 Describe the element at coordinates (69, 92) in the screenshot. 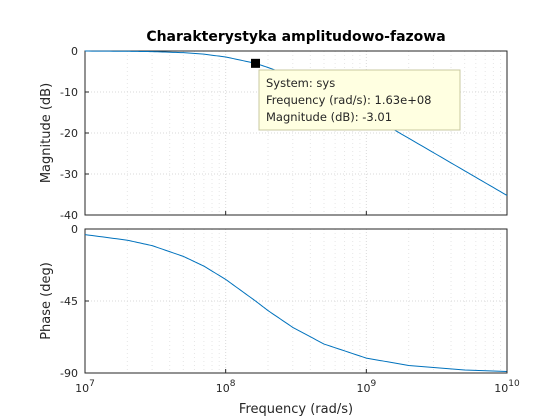

I see `y-tick-label: -10` at that location.